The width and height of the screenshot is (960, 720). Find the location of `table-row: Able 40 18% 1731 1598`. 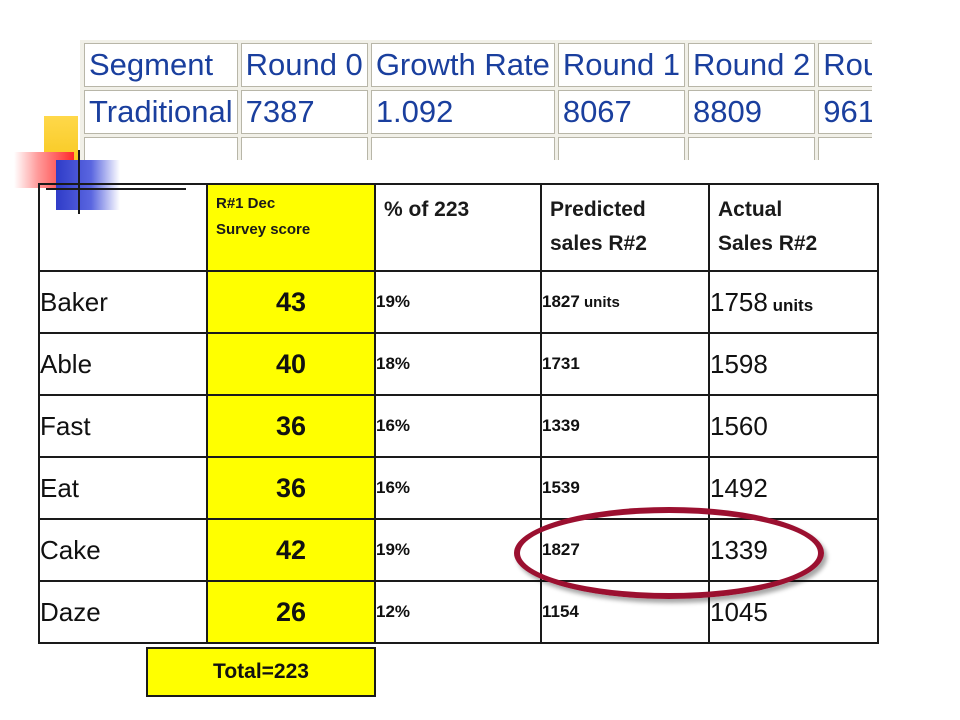

table-row: Able 40 18% 1731 1598 is located at coordinates (458, 364).